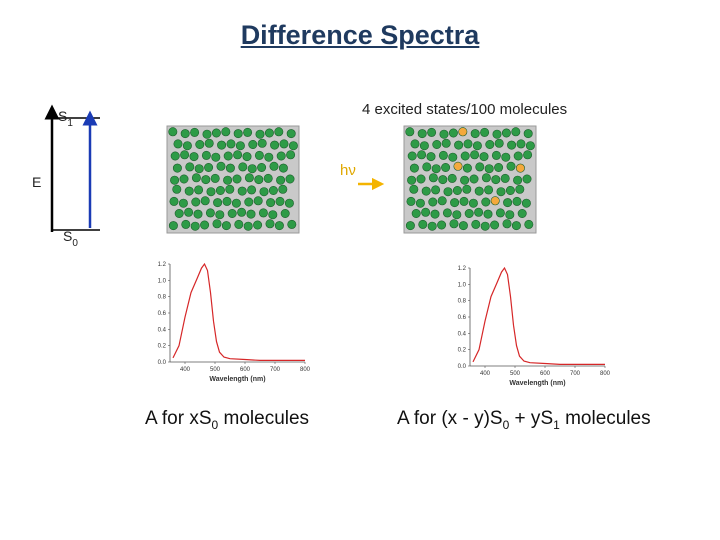 This screenshot has height=540, width=720. What do you see at coordinates (462, 351) in the screenshot?
I see `y-tick-label: 0.2` at bounding box center [462, 351].